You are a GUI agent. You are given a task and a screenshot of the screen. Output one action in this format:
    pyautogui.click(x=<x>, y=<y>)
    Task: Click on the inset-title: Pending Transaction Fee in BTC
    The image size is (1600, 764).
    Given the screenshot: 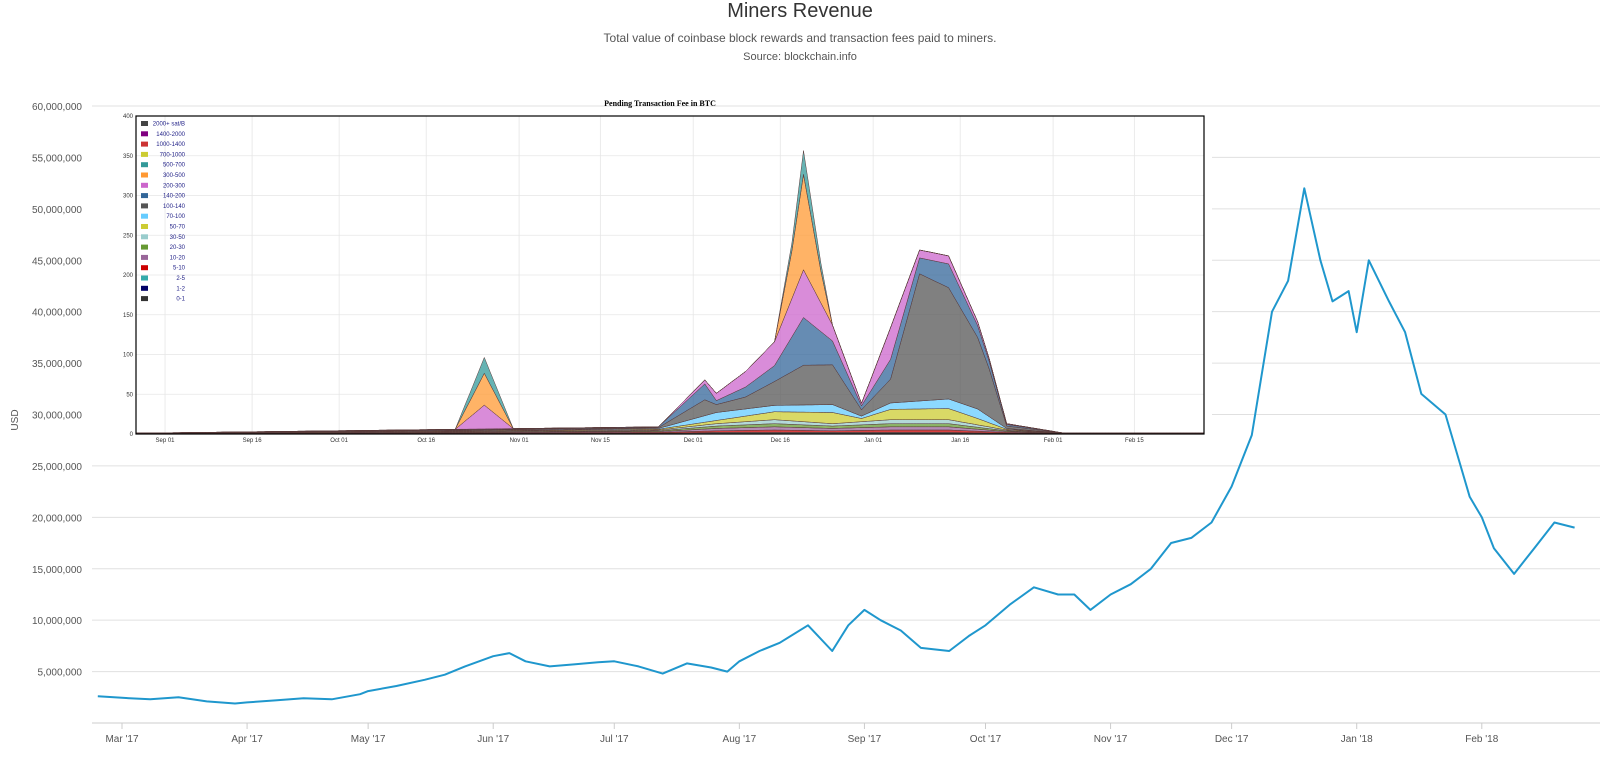 What is the action you would take?
    pyautogui.click(x=660, y=103)
    